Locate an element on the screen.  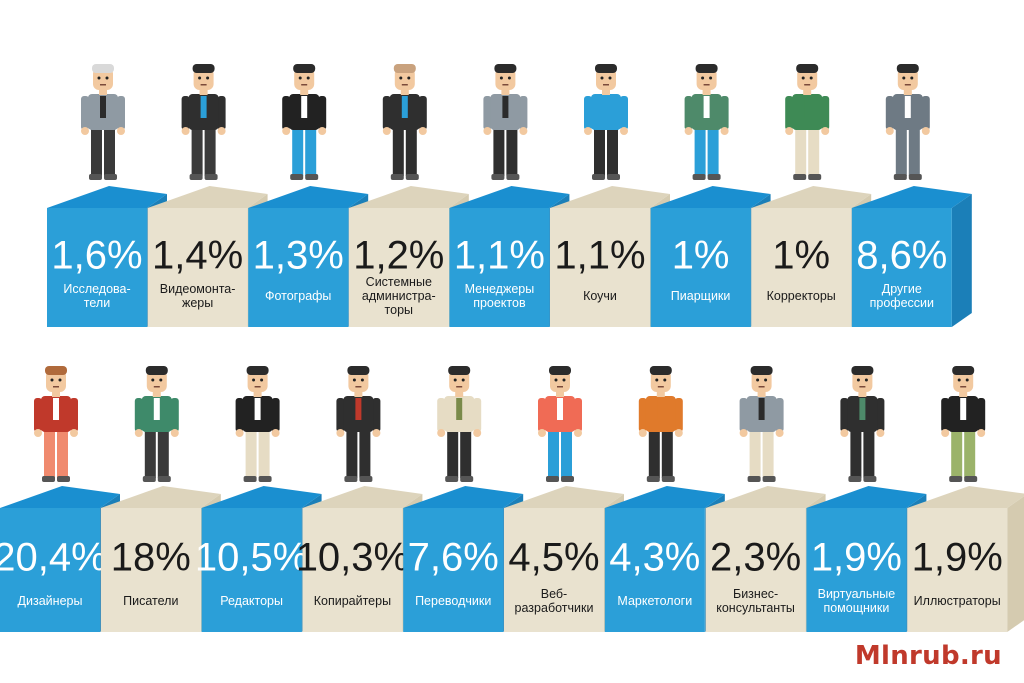
percent-label: 20,4% is located at coordinates (53, 558).